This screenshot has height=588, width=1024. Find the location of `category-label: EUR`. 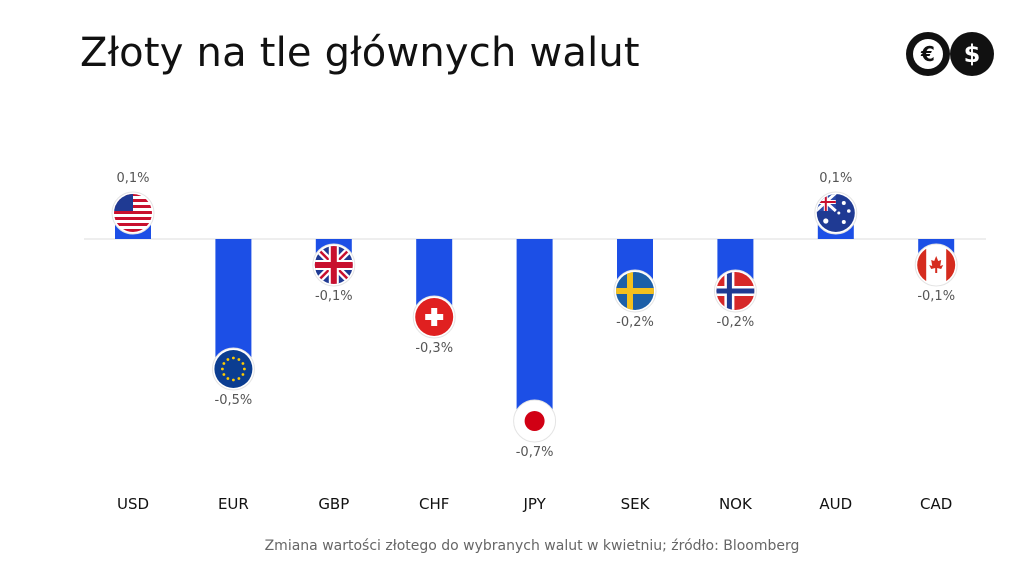

category-label: EUR is located at coordinates (233, 504).